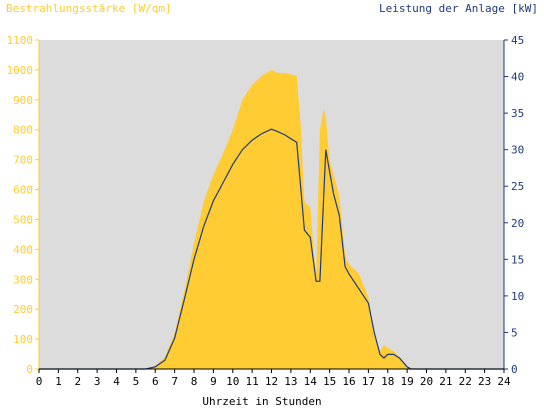  I want to click on x-tick-label: 9, so click(213, 381).